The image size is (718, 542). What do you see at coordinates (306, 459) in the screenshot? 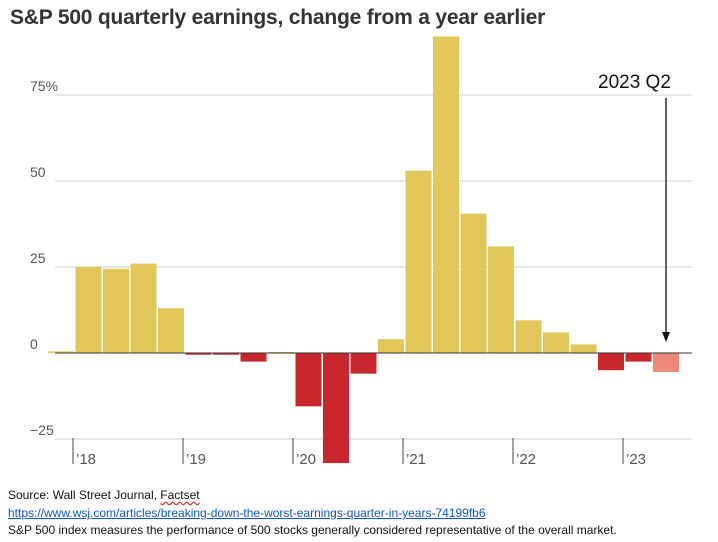
I see `x-year-label: ’20` at bounding box center [306, 459].